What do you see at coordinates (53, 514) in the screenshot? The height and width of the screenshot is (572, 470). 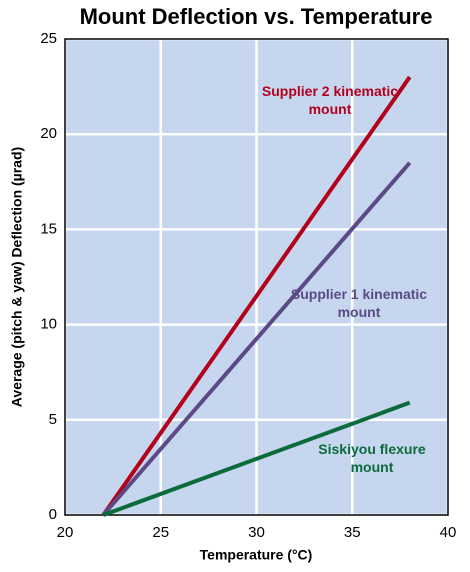 I see `y-tick-label: 0` at bounding box center [53, 514].